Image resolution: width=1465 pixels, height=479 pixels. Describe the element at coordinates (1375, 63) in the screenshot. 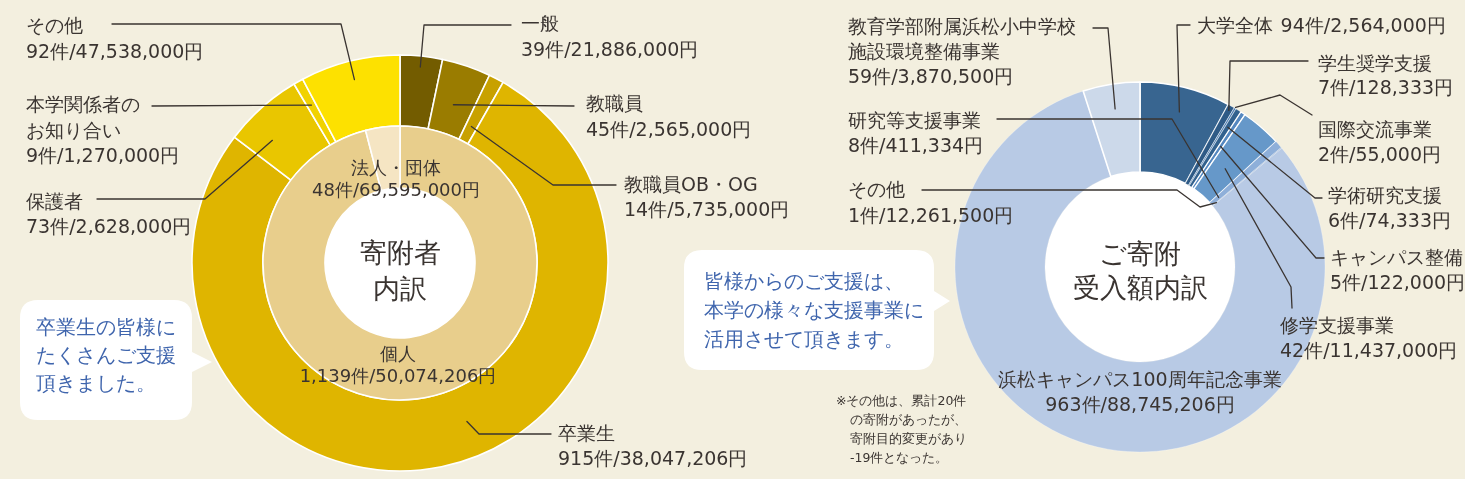

I see `slice-label: 学生奨学支援` at that location.